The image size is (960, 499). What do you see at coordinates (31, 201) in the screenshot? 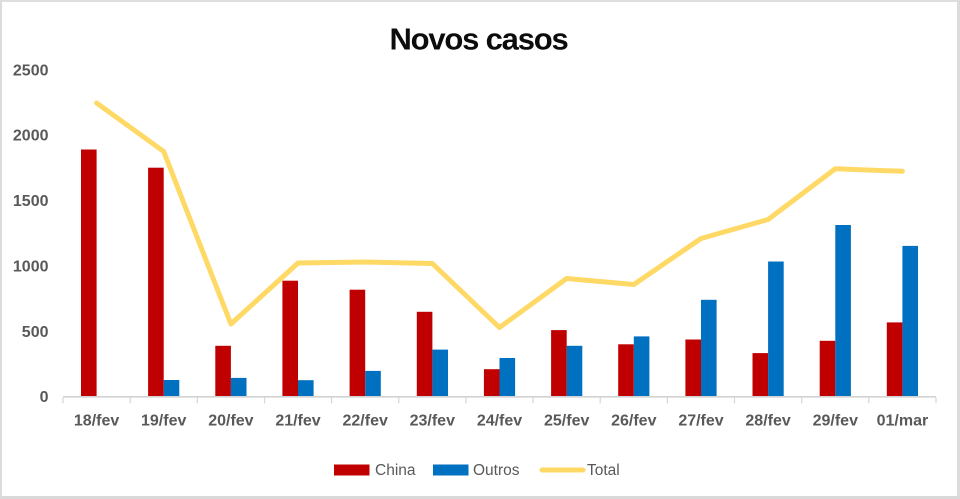
I see `svg-text: 1500` at bounding box center [31, 201].